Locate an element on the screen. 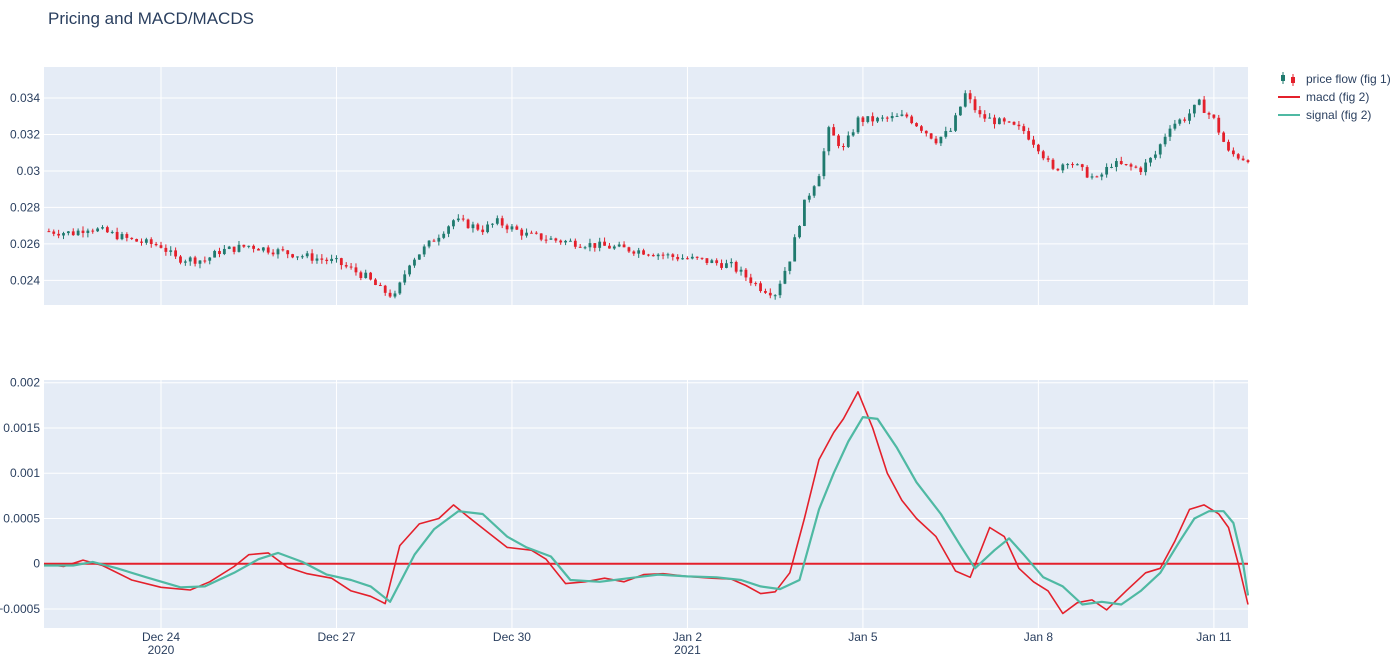  legend-label: signal (fig 2) is located at coordinates (1338, 115).